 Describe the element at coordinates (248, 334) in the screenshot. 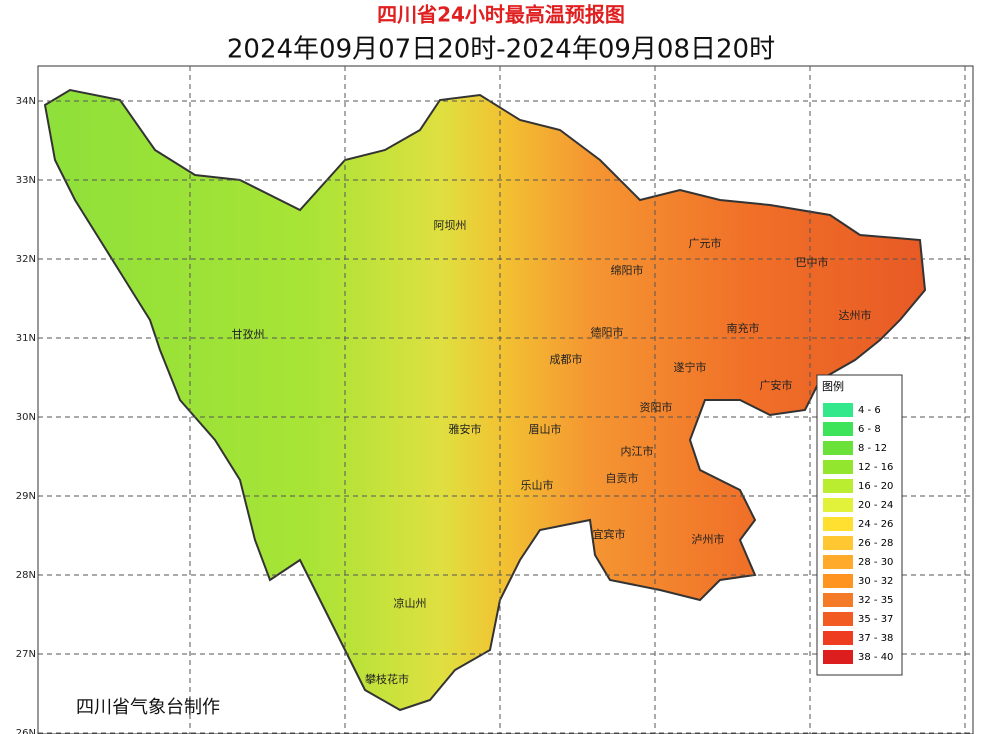

I see `city-label: 甘孜州` at that location.